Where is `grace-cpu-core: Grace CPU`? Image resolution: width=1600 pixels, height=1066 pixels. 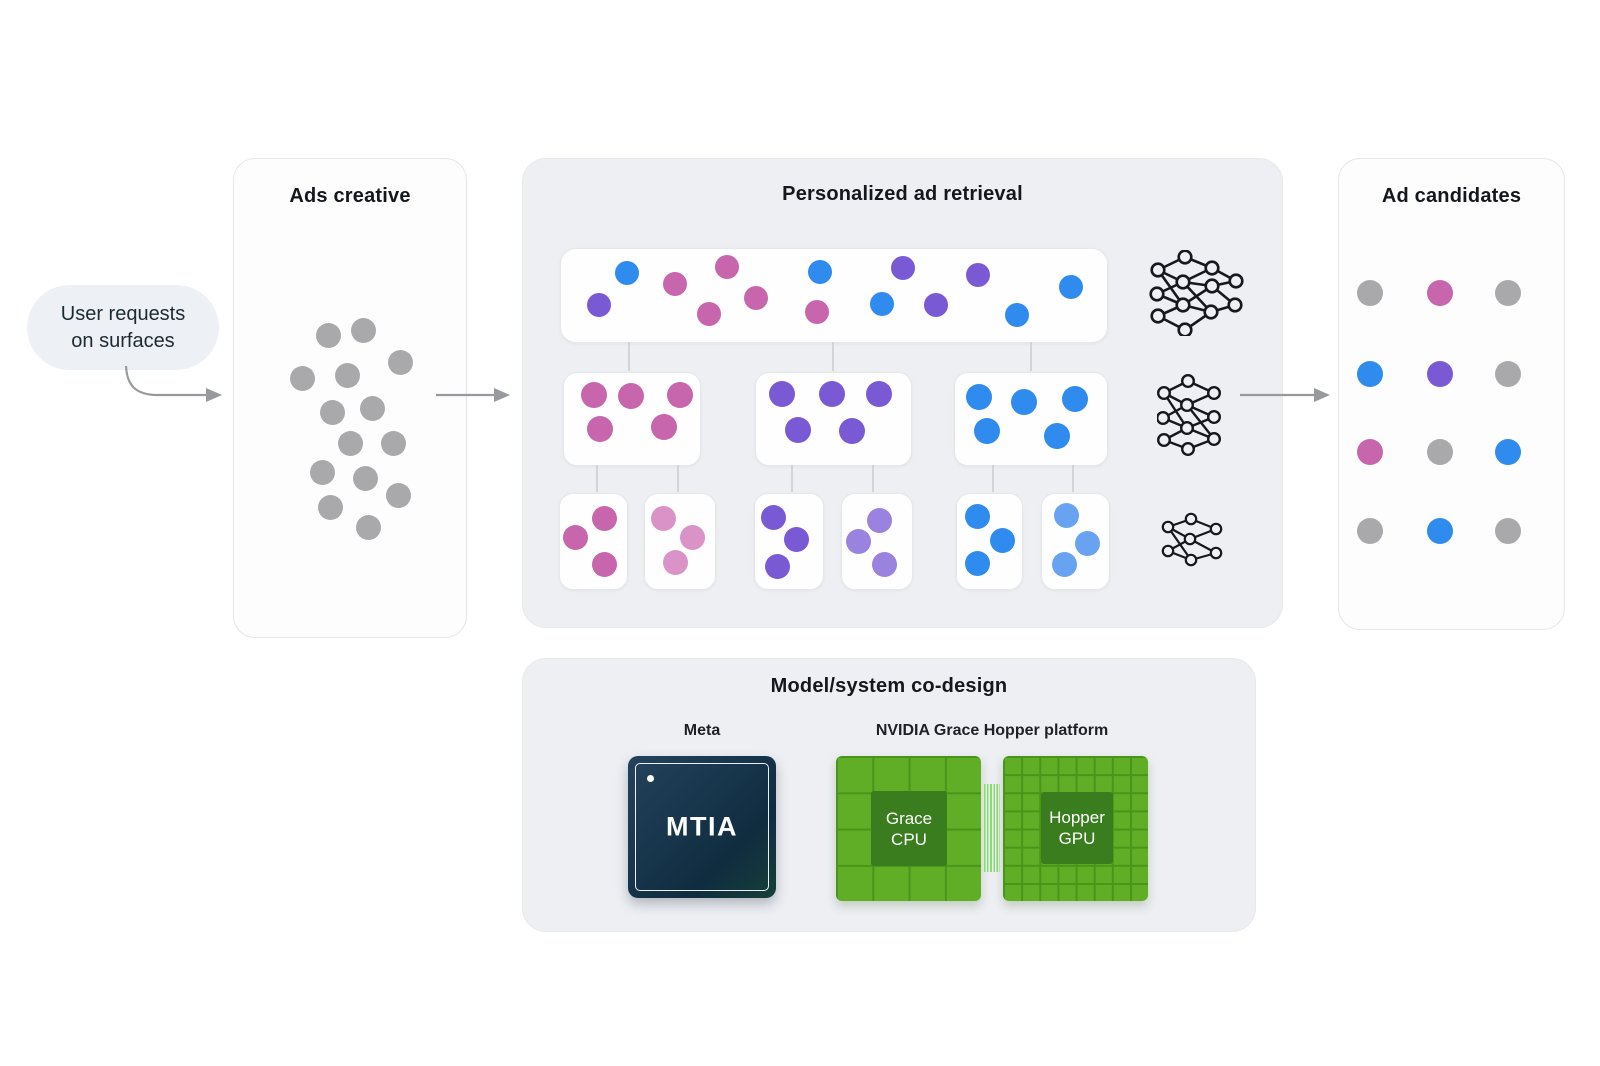
grace-cpu-core: Grace CPU is located at coordinates (909, 828).